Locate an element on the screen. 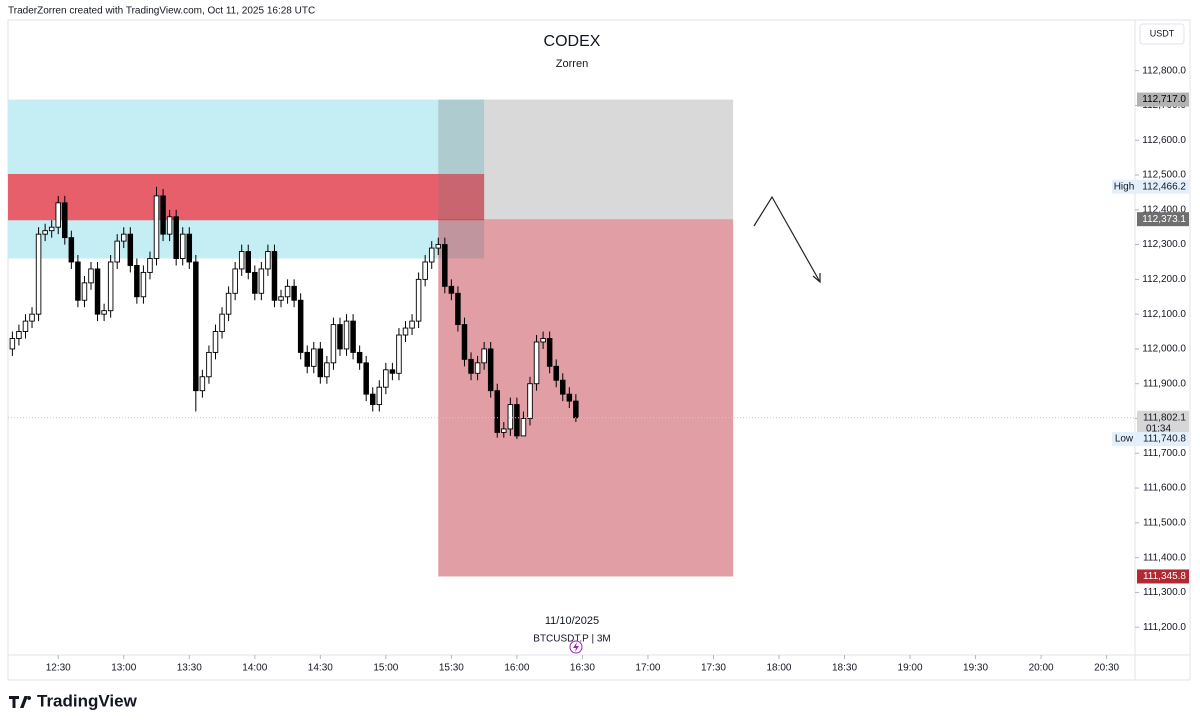  price-label: 112,373.1 is located at coordinates (1164, 219).